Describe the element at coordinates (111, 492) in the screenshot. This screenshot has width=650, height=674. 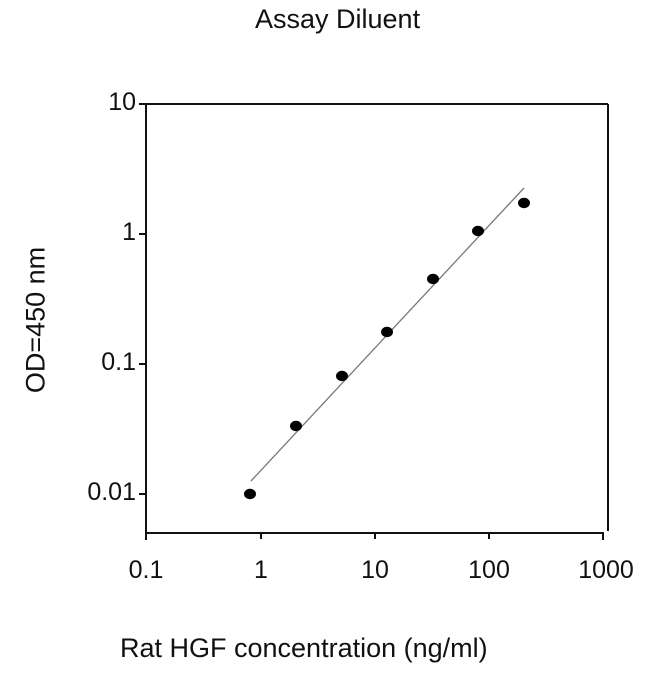
I see `y-tick-label: 0.01` at that location.